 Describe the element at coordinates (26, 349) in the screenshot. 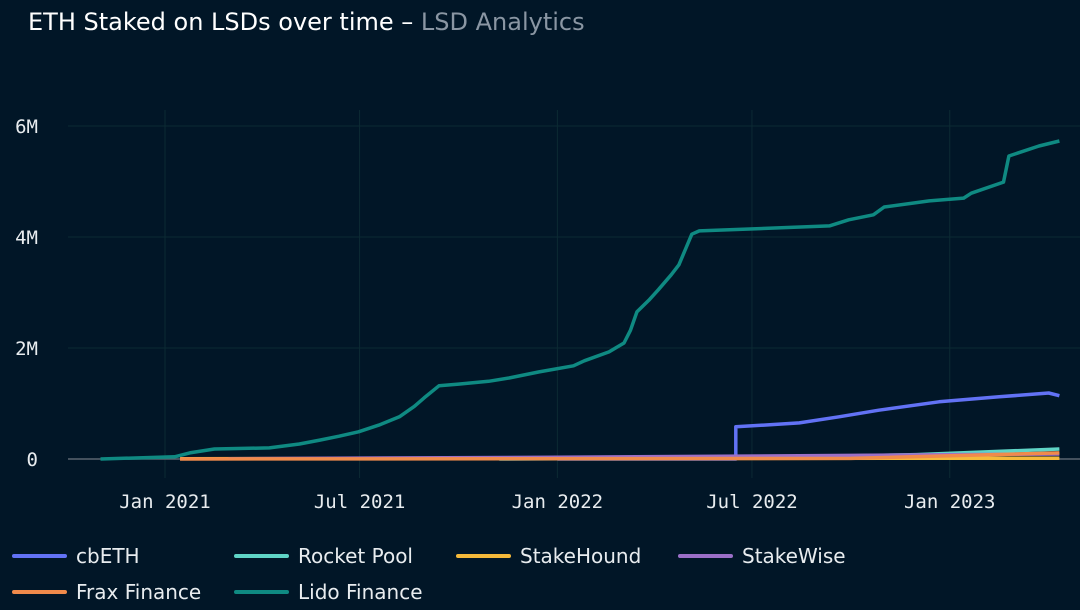

I see `y-tick-label: 2M` at that location.